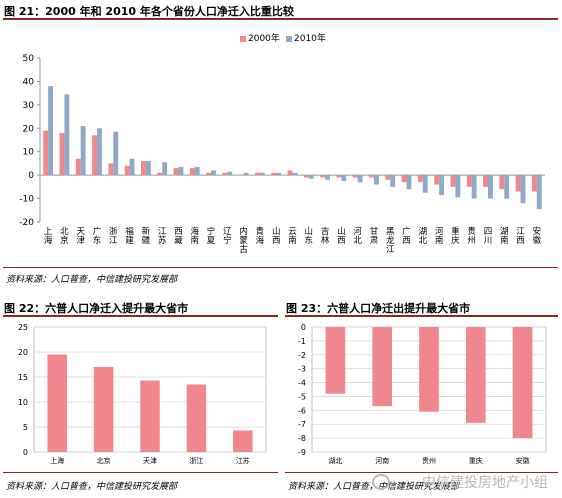 Image resolution: width=562 pixels, height=498 pixels. I want to click on wechat-icon, so click(381, 482).